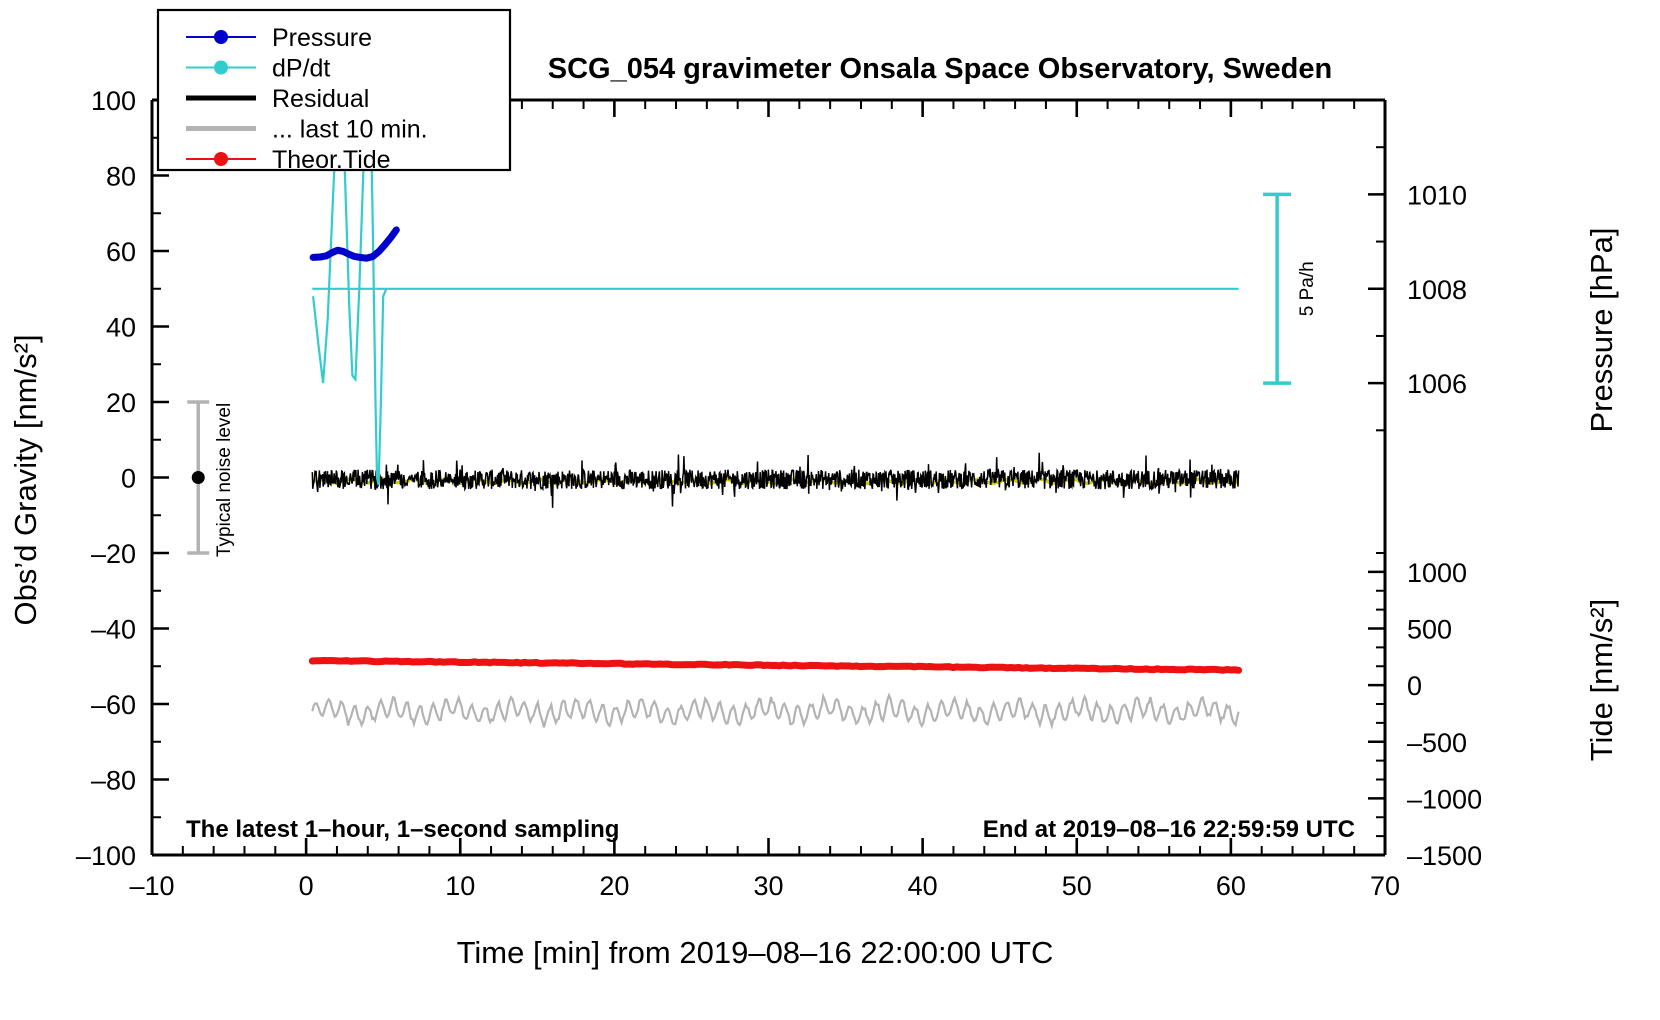 Image resolution: width=1660 pixels, height=1020 pixels. I want to click on right-axis-title-tide: Tide [nm/s²], so click(1601, 680).